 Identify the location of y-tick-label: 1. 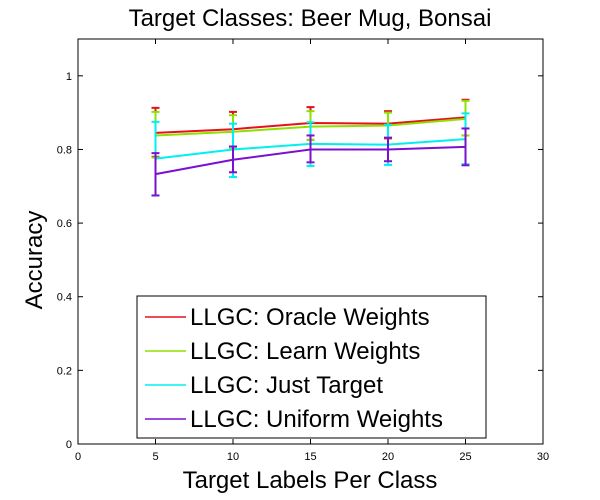
(69, 77).